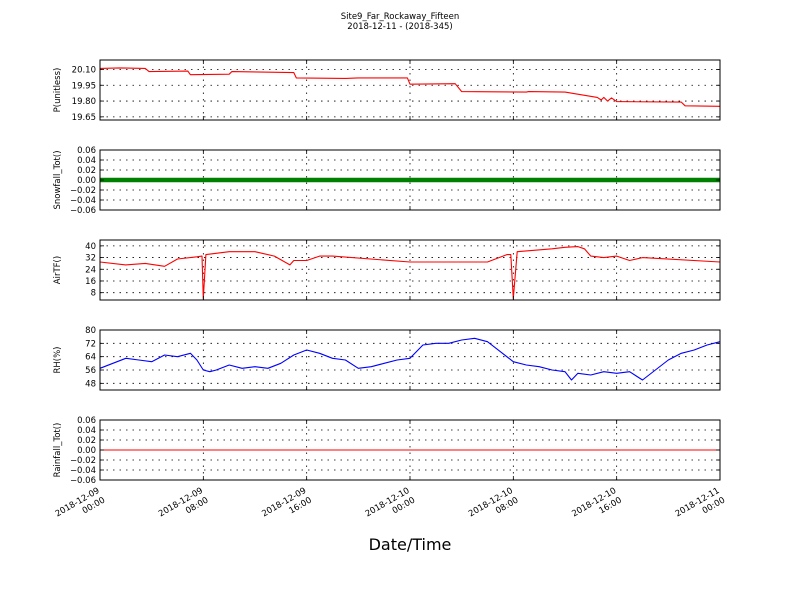 The image size is (800, 604). I want to click on y-axis-label: Snowfall_Tot(), so click(58, 179).